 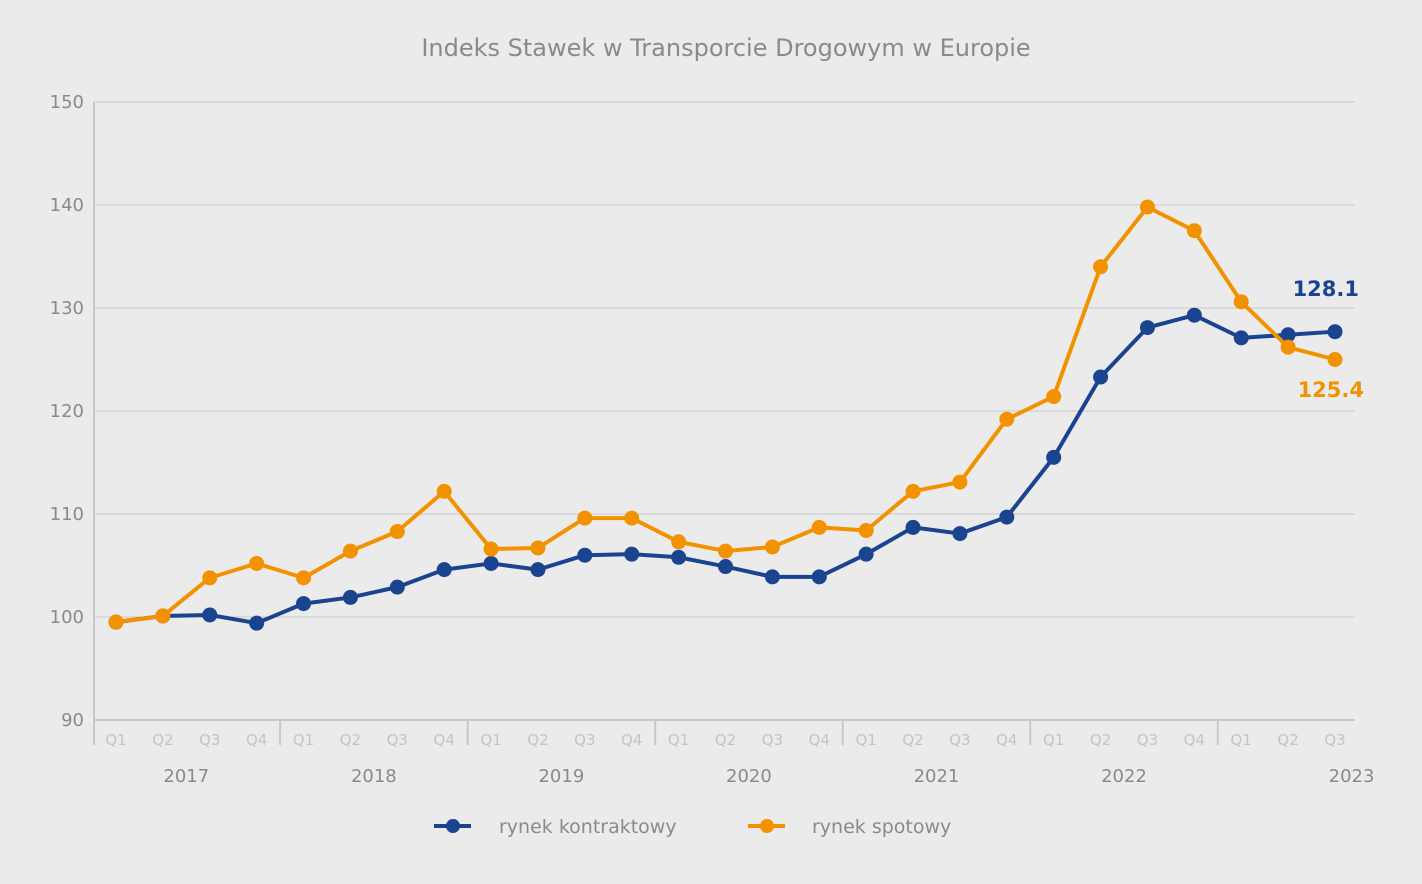 What do you see at coordinates (881, 827) in the screenshot?
I see `legend-label: rynek spotowy` at bounding box center [881, 827].